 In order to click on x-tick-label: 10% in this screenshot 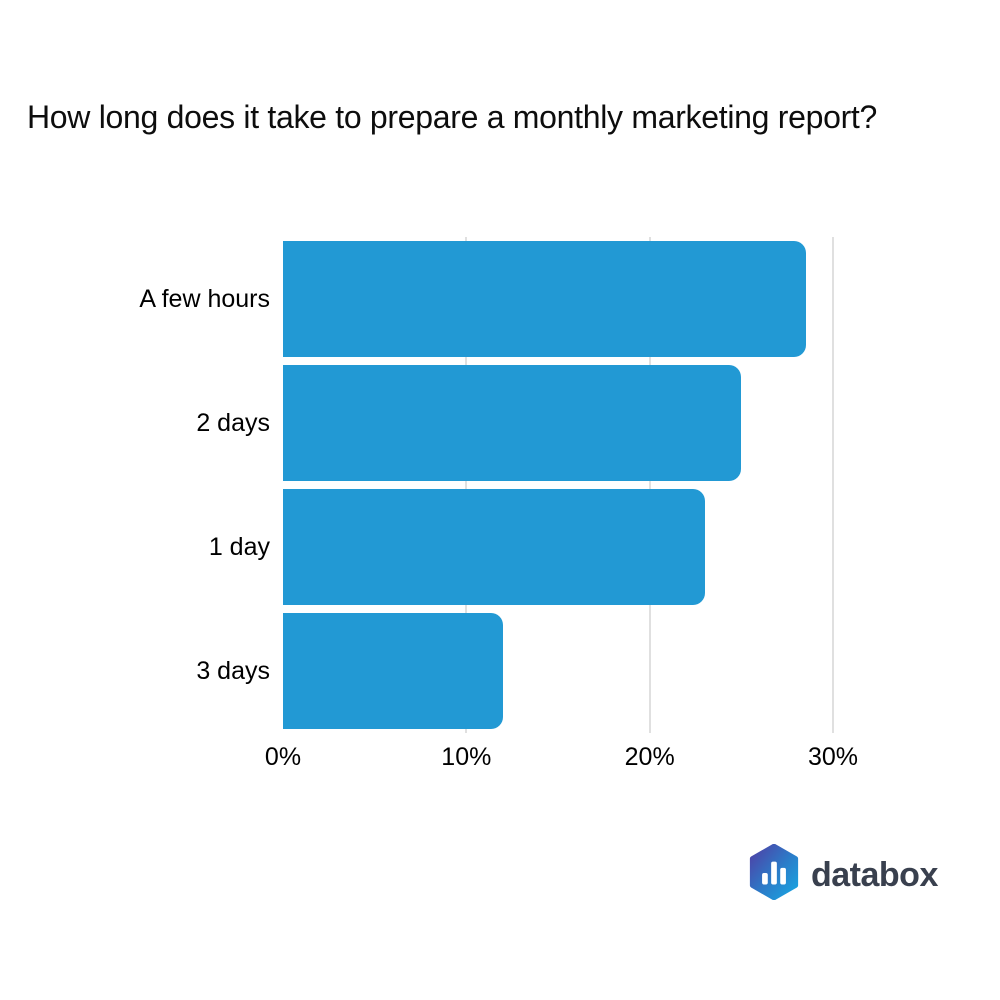, I will do `click(466, 757)`.